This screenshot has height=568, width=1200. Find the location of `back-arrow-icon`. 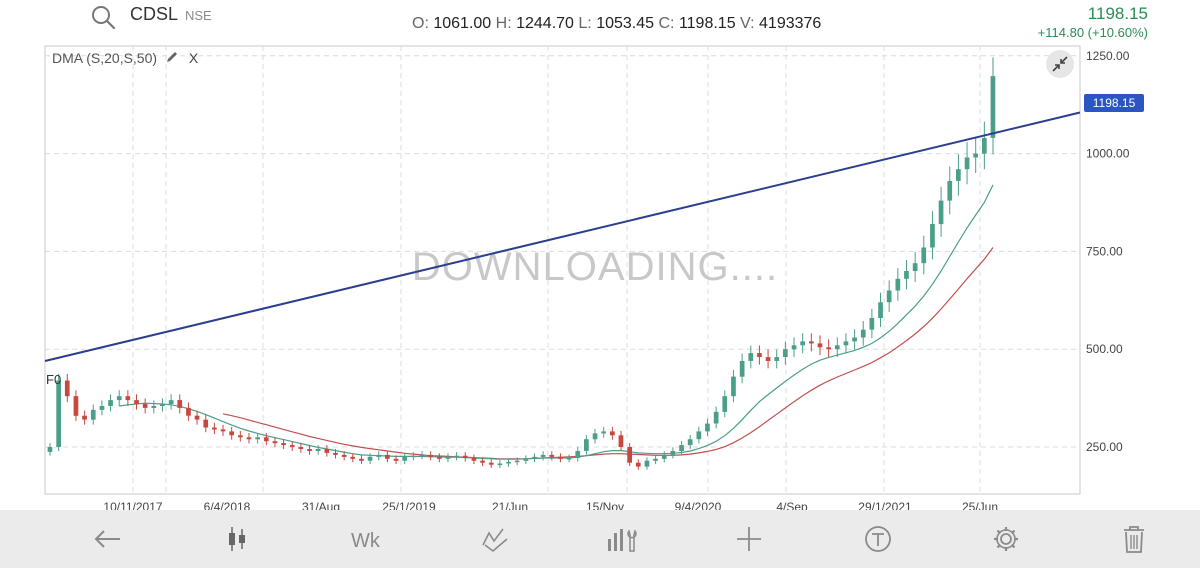

back-arrow-icon is located at coordinates (107, 539).